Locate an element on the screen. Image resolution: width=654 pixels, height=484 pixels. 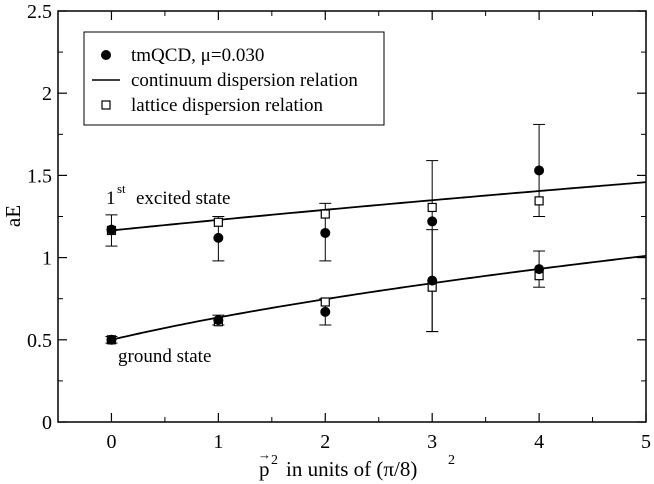
y-tick-label: 0 is located at coordinates (47, 423).